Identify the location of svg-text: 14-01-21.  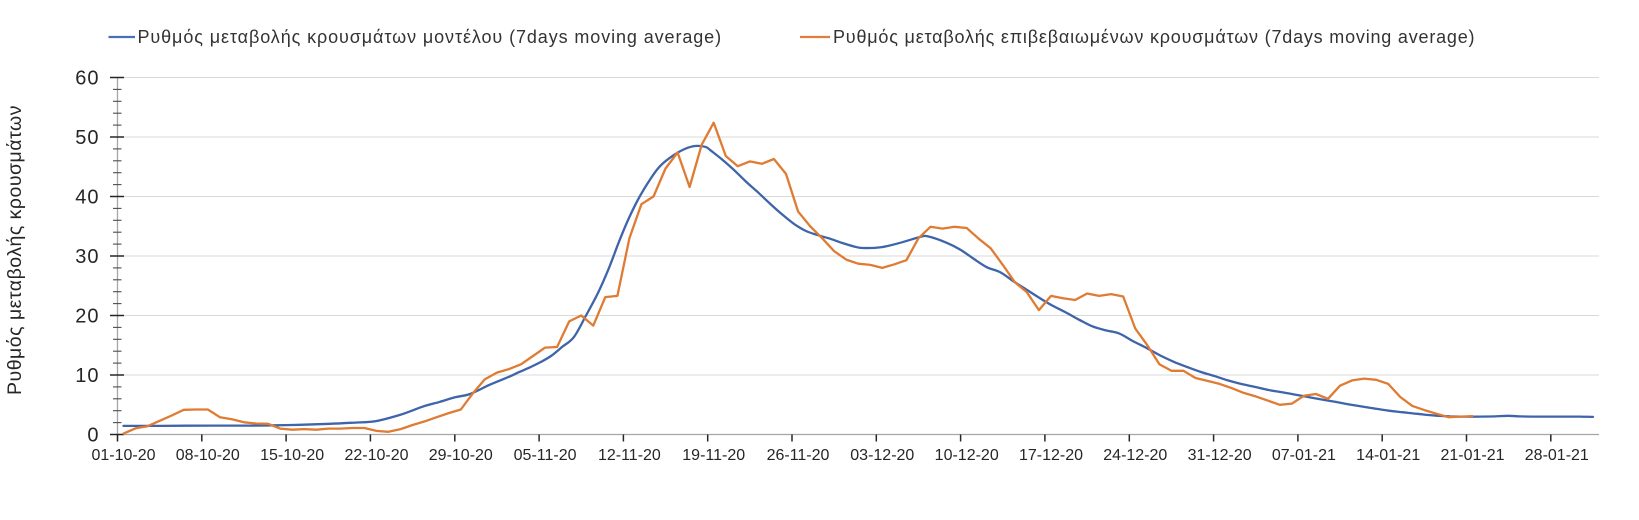
(1388, 455).